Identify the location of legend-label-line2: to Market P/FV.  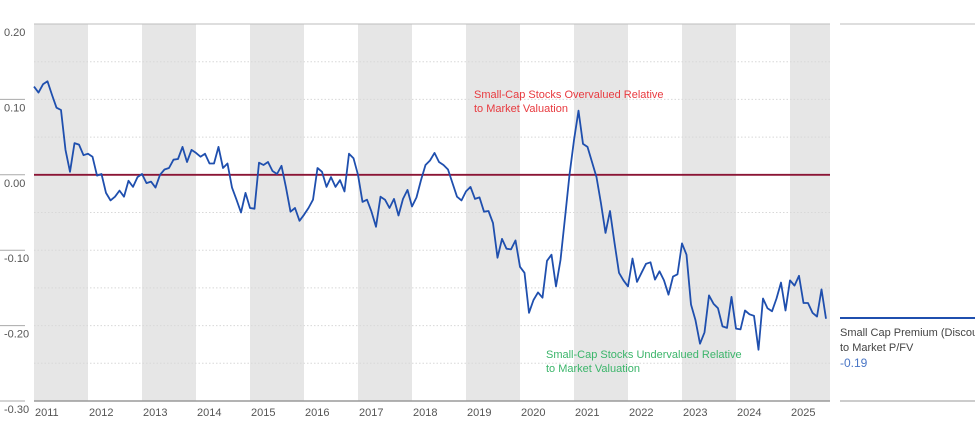
(877, 348).